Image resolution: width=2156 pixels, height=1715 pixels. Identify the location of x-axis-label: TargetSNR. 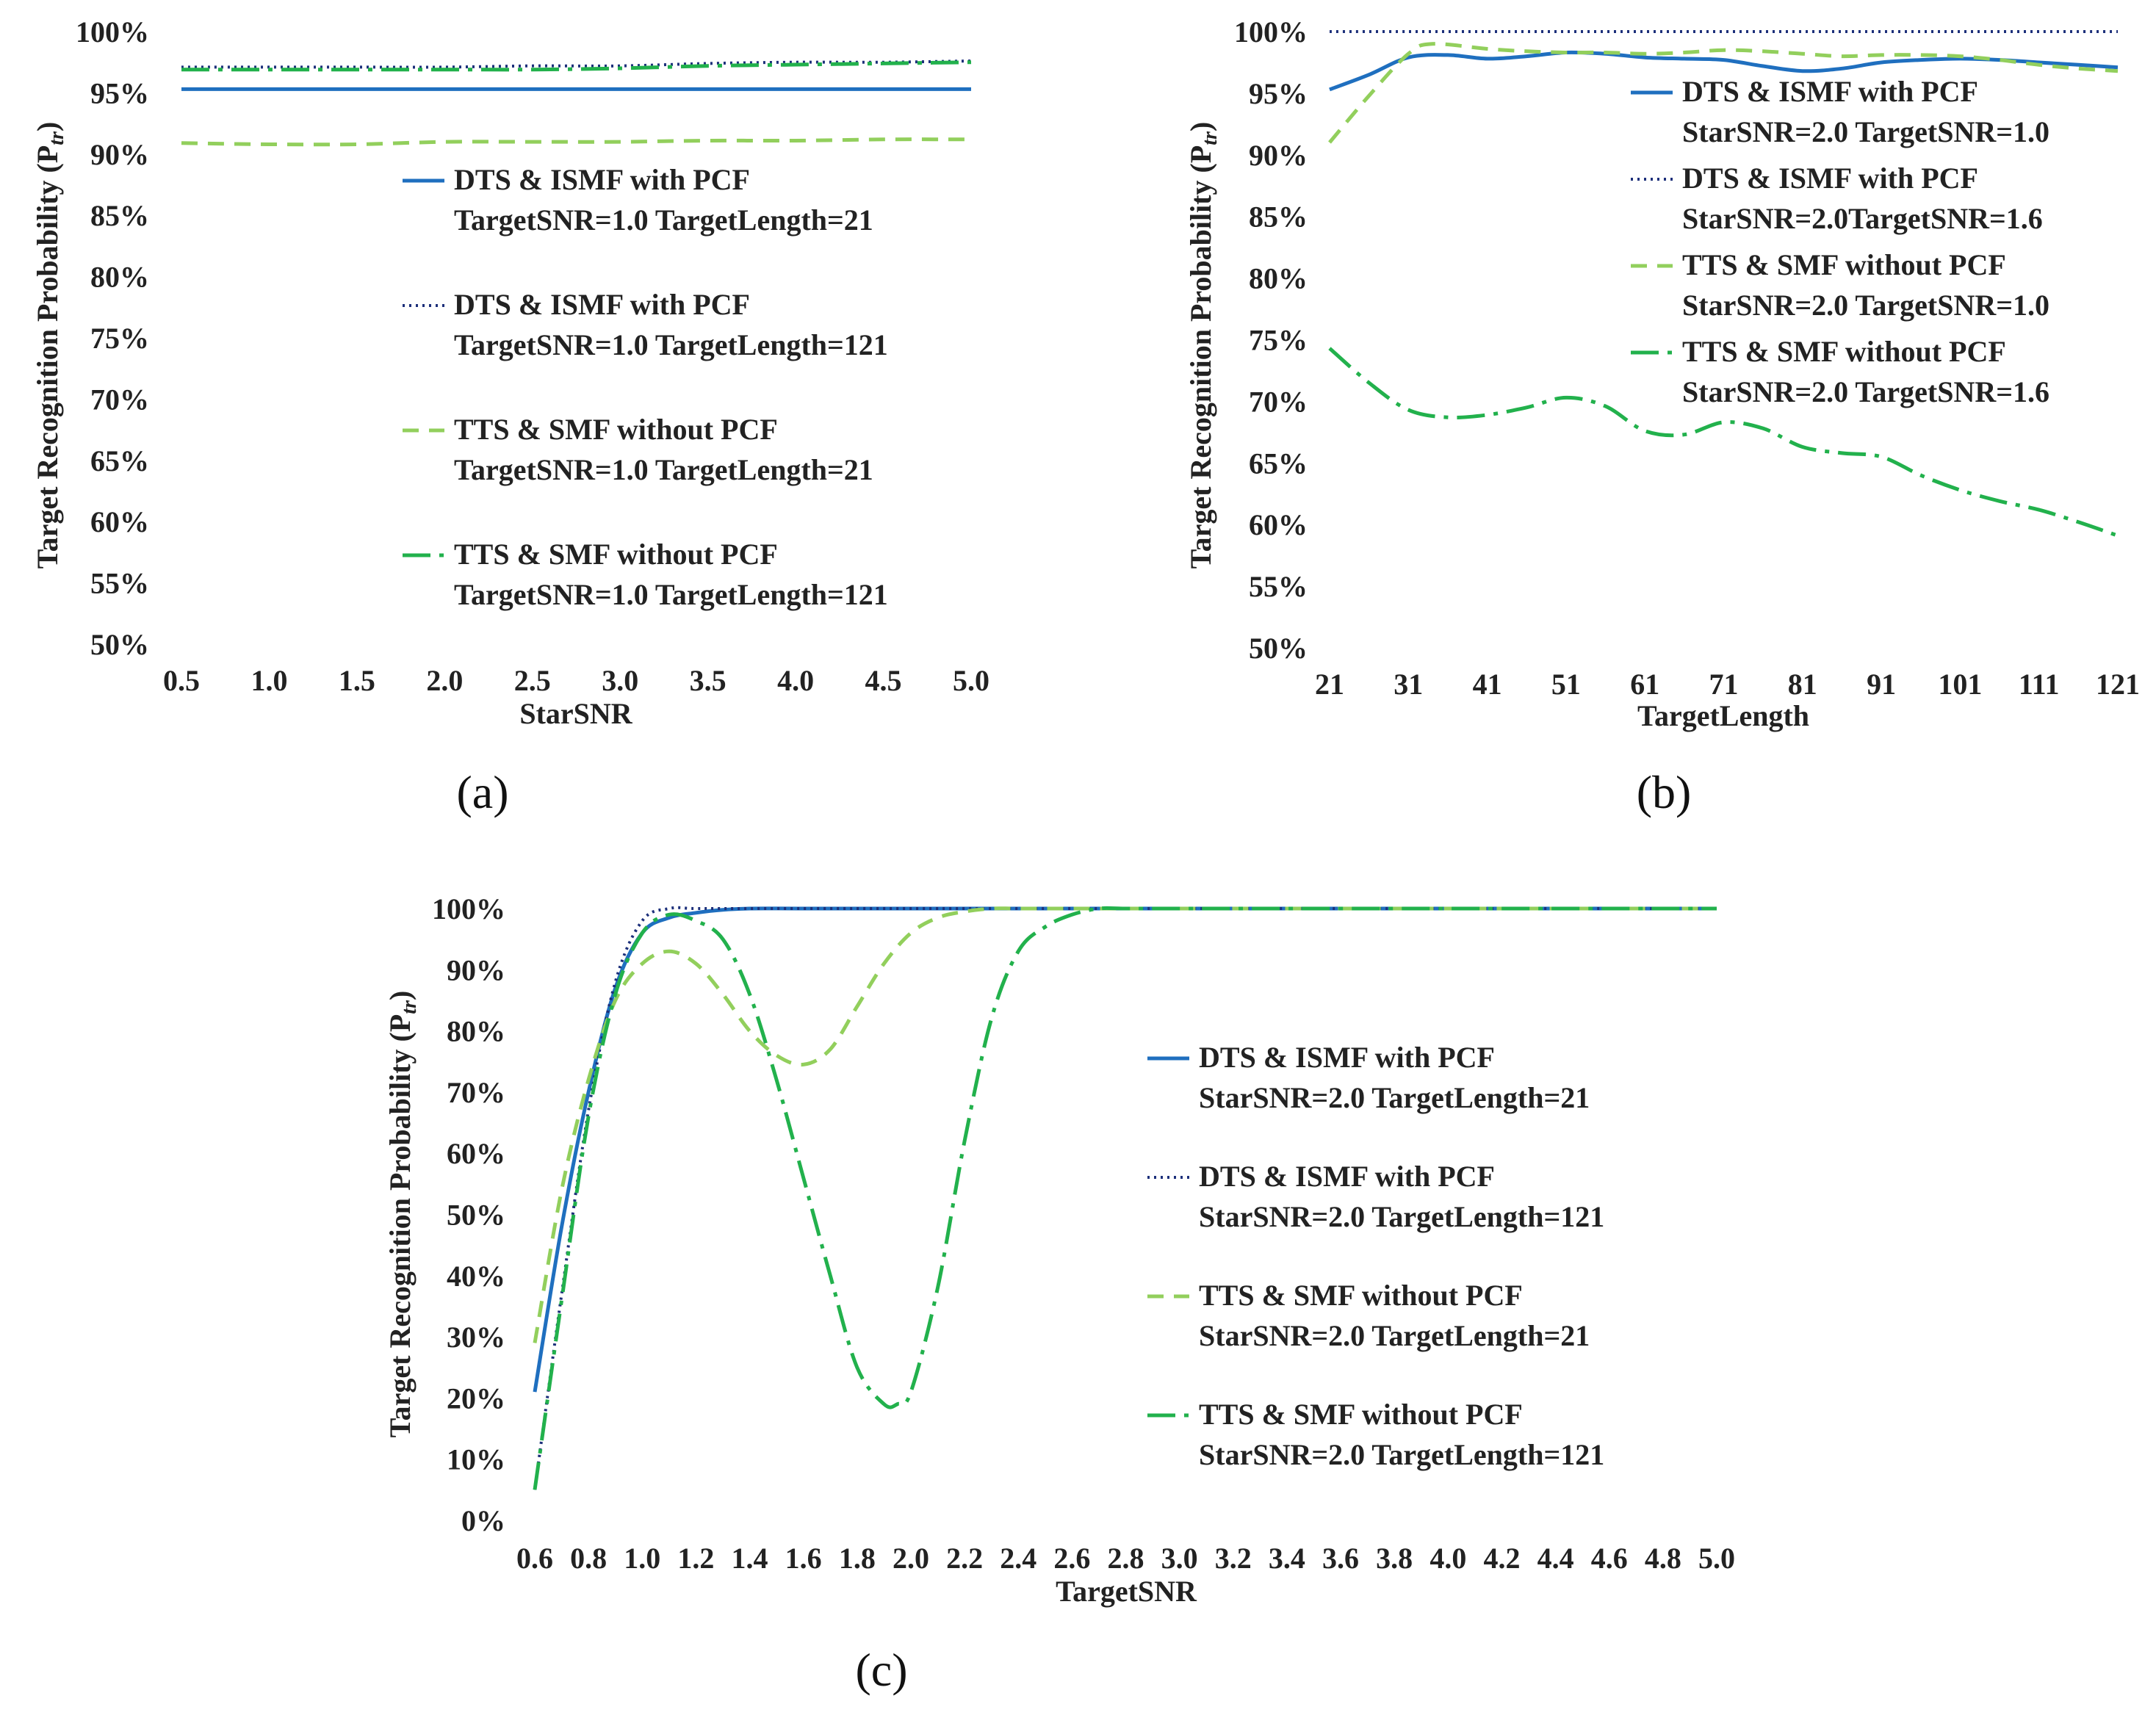
(1126, 1591).